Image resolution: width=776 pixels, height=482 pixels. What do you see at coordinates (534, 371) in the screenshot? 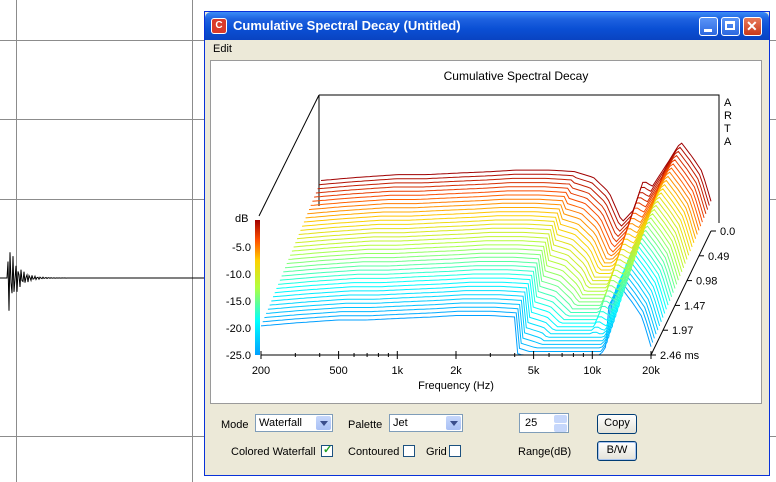
I see `x-tick-label: 5k` at bounding box center [534, 371].